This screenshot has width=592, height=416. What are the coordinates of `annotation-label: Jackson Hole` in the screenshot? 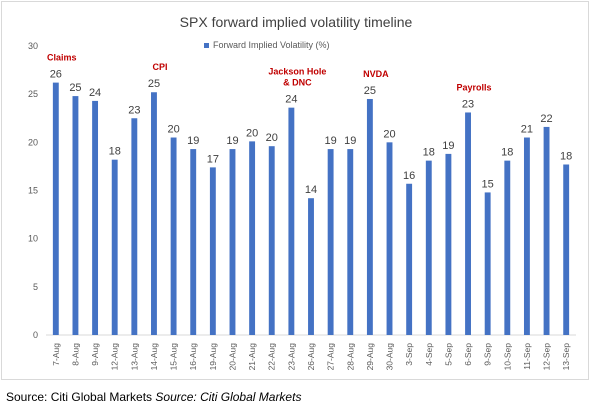 It's located at (297, 72).